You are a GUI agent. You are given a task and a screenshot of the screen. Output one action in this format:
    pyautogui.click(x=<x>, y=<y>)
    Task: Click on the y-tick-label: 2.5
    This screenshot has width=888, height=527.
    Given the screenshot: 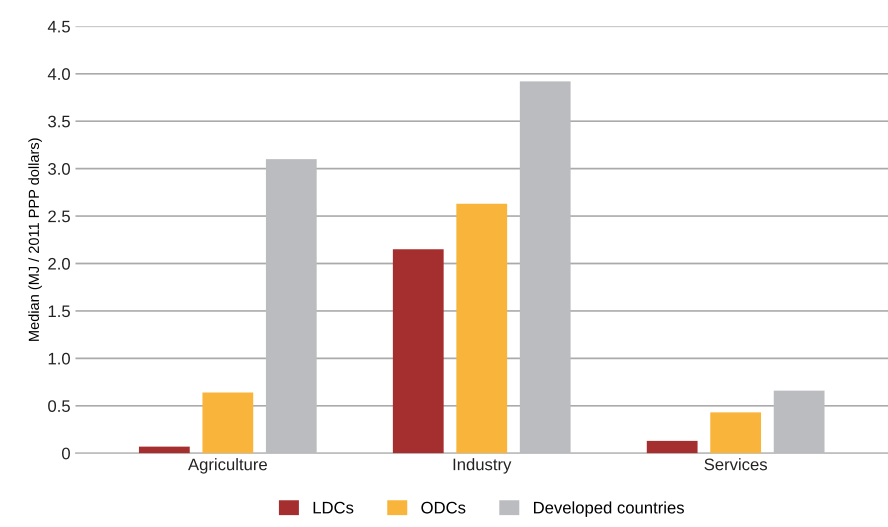 What is the action you would take?
    pyautogui.click(x=59, y=216)
    